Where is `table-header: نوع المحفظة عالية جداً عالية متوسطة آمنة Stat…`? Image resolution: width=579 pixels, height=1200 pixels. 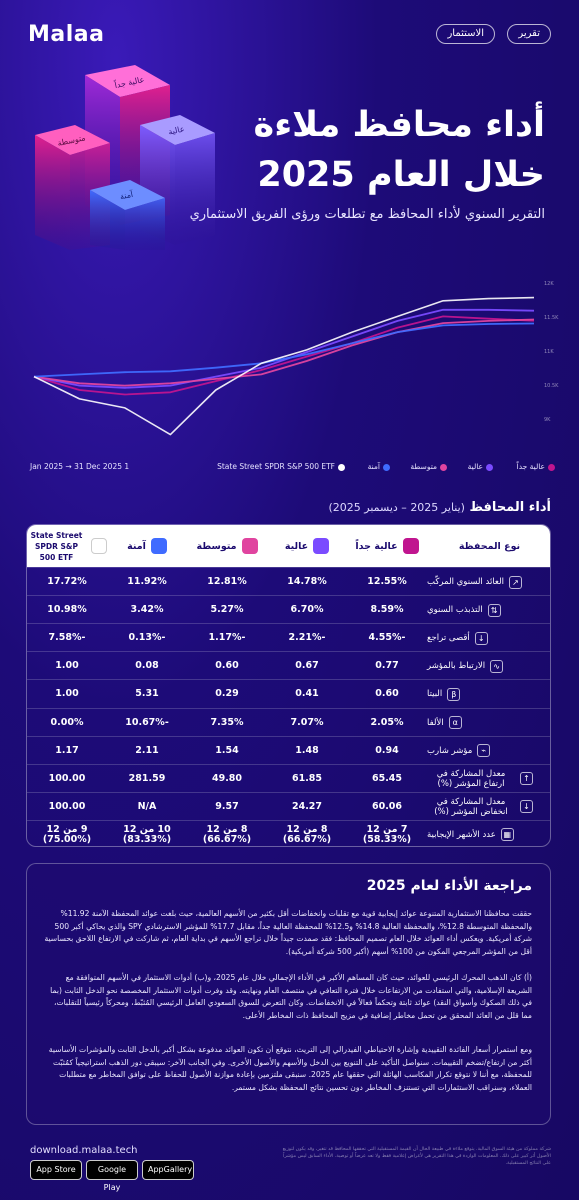
table-header: نوع المحفظة عالية جداً عالية متوسطة آمنة Stat… is located at coordinates (288, 546).